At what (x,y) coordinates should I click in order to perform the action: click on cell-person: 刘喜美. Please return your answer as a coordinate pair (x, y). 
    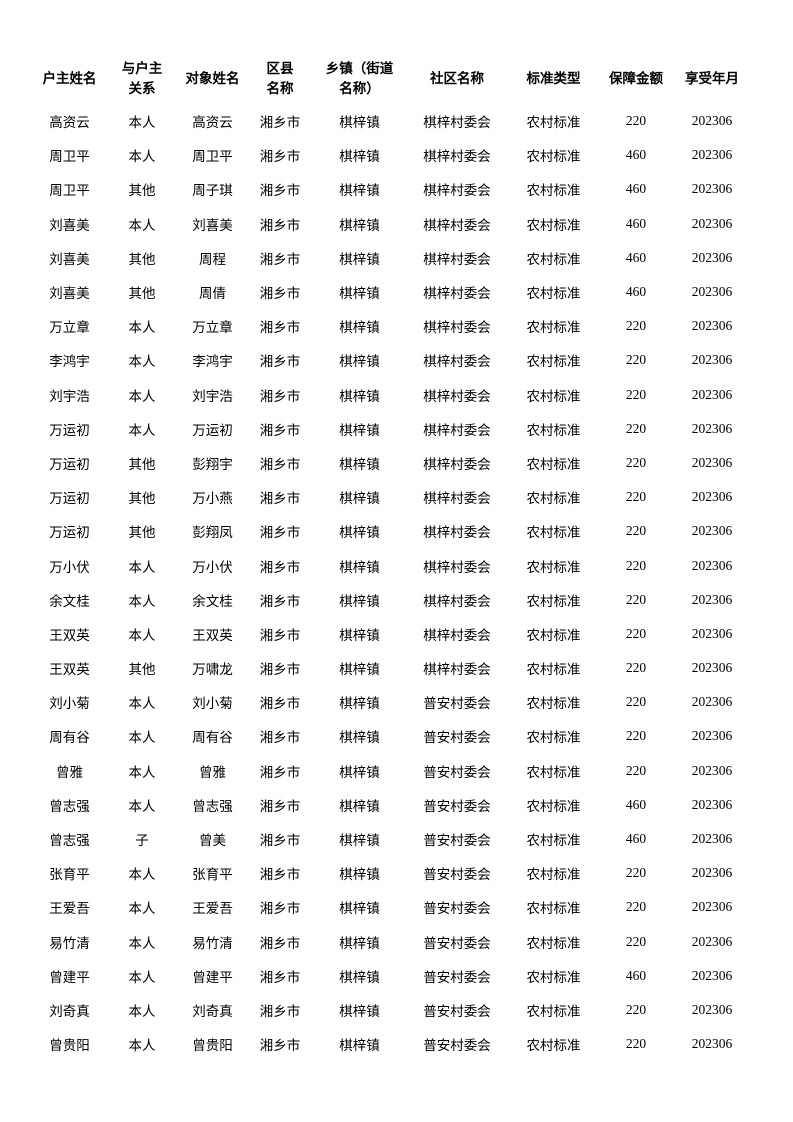
    Looking at the image, I should click on (212, 225).